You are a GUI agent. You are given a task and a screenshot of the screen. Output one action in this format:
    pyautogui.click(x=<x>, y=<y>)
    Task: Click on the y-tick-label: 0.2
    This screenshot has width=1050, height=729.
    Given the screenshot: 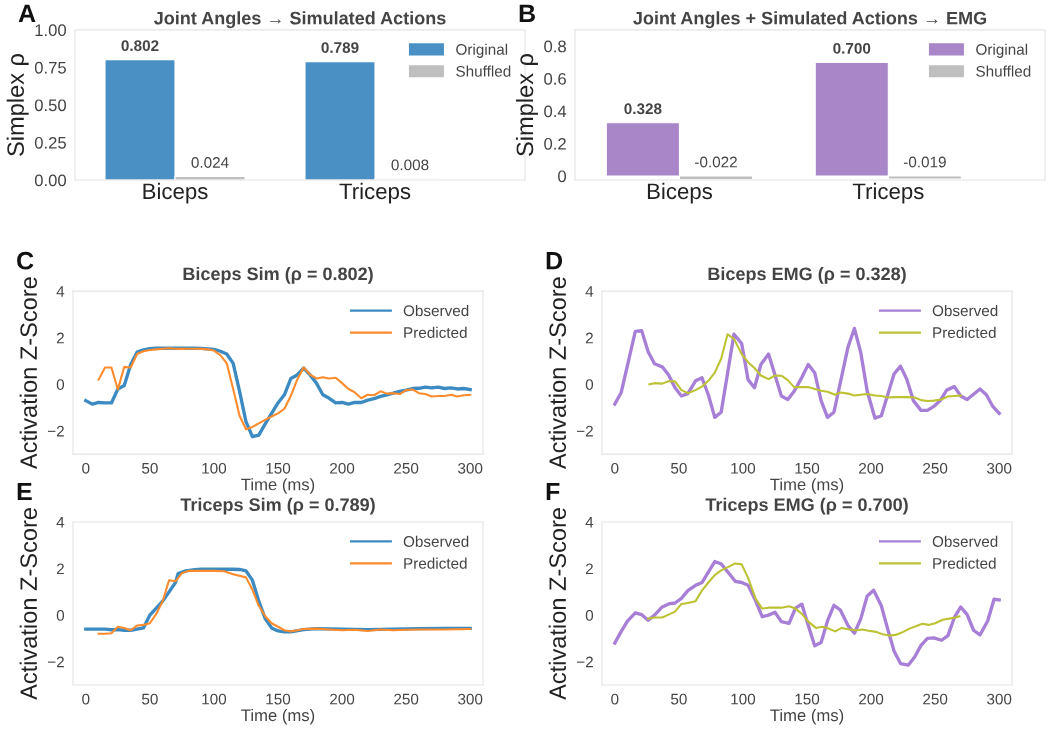 What is the action you would take?
    pyautogui.click(x=555, y=143)
    